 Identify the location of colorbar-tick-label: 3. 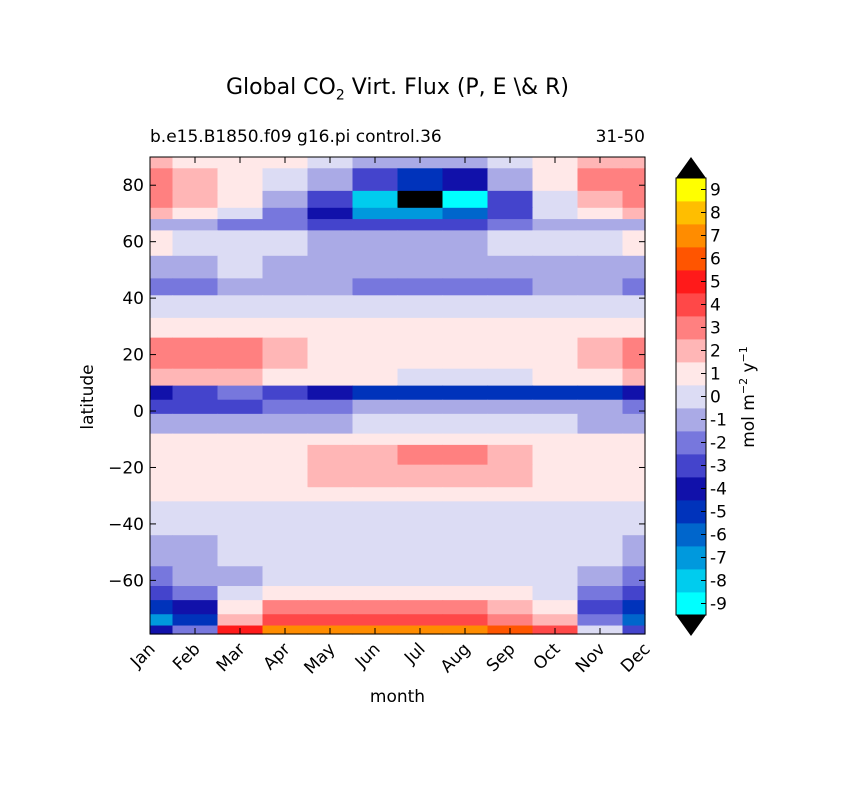
(715, 329).